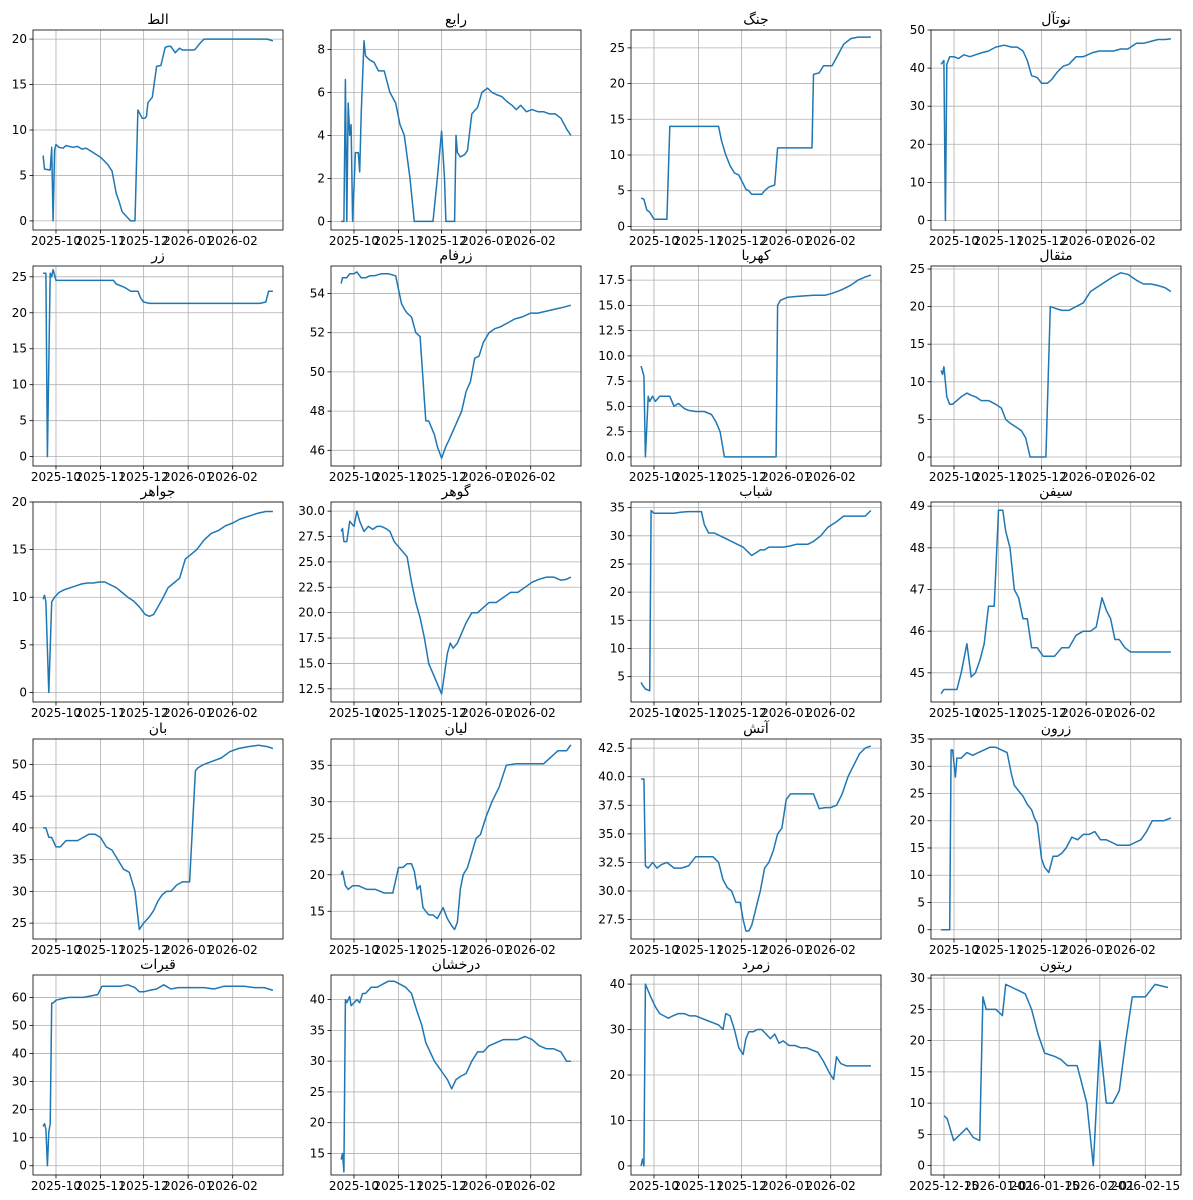 The height and width of the screenshot is (1200, 1193). What do you see at coordinates (321, 135) in the screenshot?
I see `y-tick-label: 4` at bounding box center [321, 135].